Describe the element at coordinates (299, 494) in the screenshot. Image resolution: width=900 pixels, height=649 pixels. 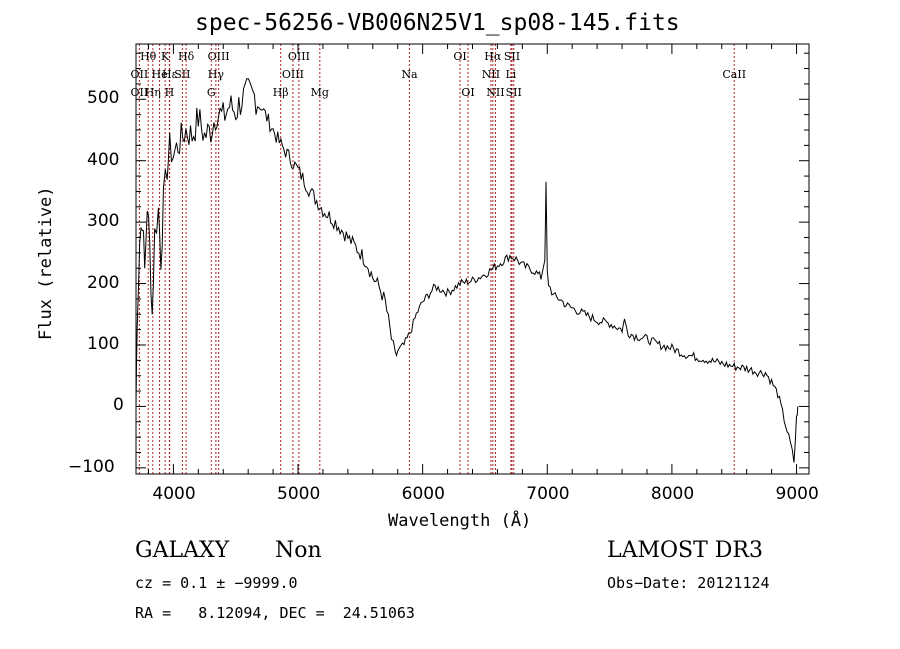
I see `x-tick-label: 5000` at that location.